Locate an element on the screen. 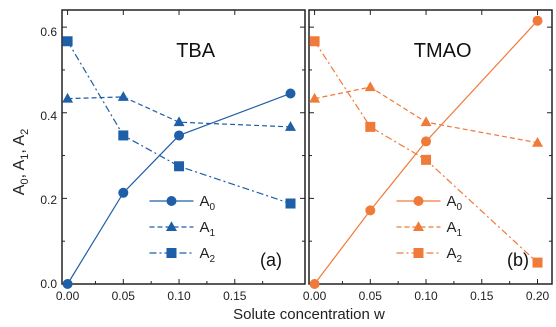  y-axis-label: A0, A1, A2 is located at coordinates (21, 162).